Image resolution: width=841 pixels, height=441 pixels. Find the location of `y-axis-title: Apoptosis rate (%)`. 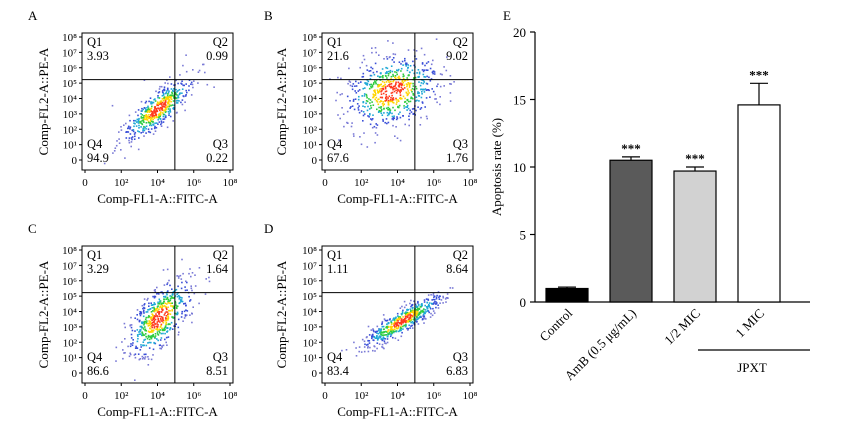

y-axis-title: Apoptosis rate (%) is located at coordinates (496, 167).